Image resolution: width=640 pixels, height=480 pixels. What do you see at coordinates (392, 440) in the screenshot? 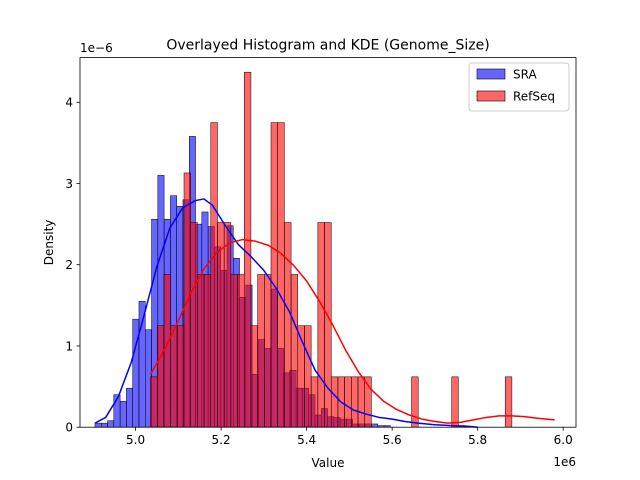
I see `x-tick-label: 5.6` at bounding box center [392, 440].